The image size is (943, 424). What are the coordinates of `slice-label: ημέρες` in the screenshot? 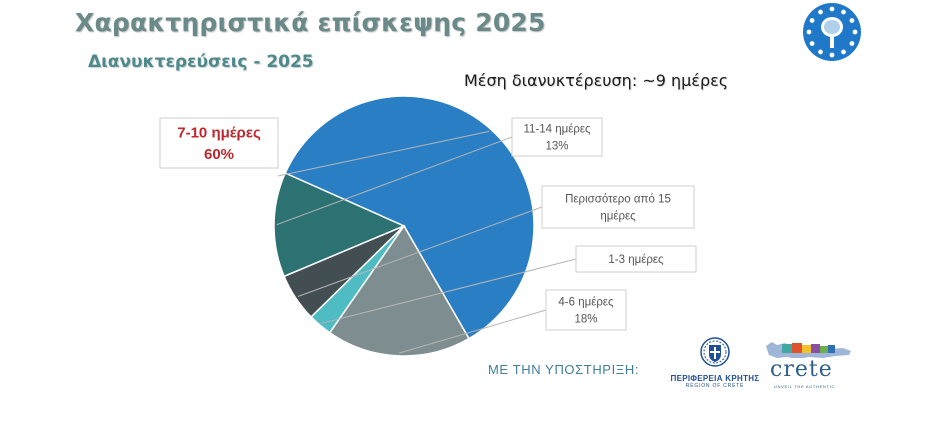 It's located at (618, 216).